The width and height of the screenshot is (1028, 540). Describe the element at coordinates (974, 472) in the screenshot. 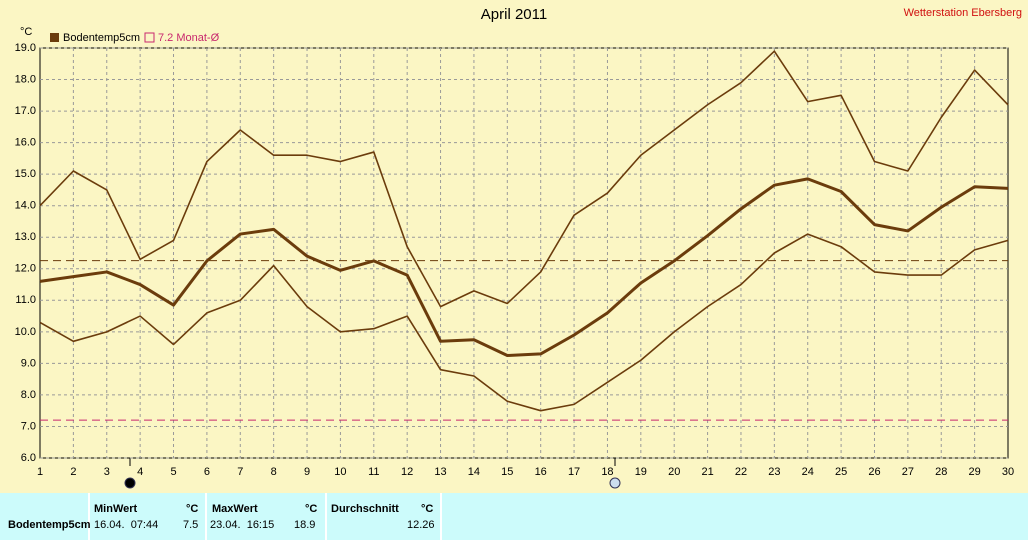

I see `x-tick-label: 29` at that location.